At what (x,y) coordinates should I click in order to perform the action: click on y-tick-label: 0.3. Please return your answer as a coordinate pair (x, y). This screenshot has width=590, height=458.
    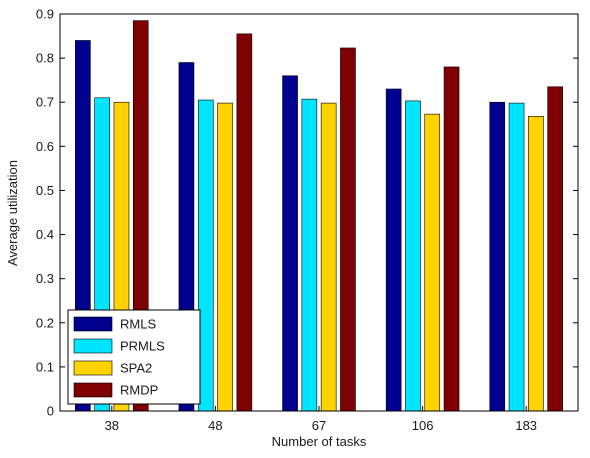
    Looking at the image, I should click on (45, 278).